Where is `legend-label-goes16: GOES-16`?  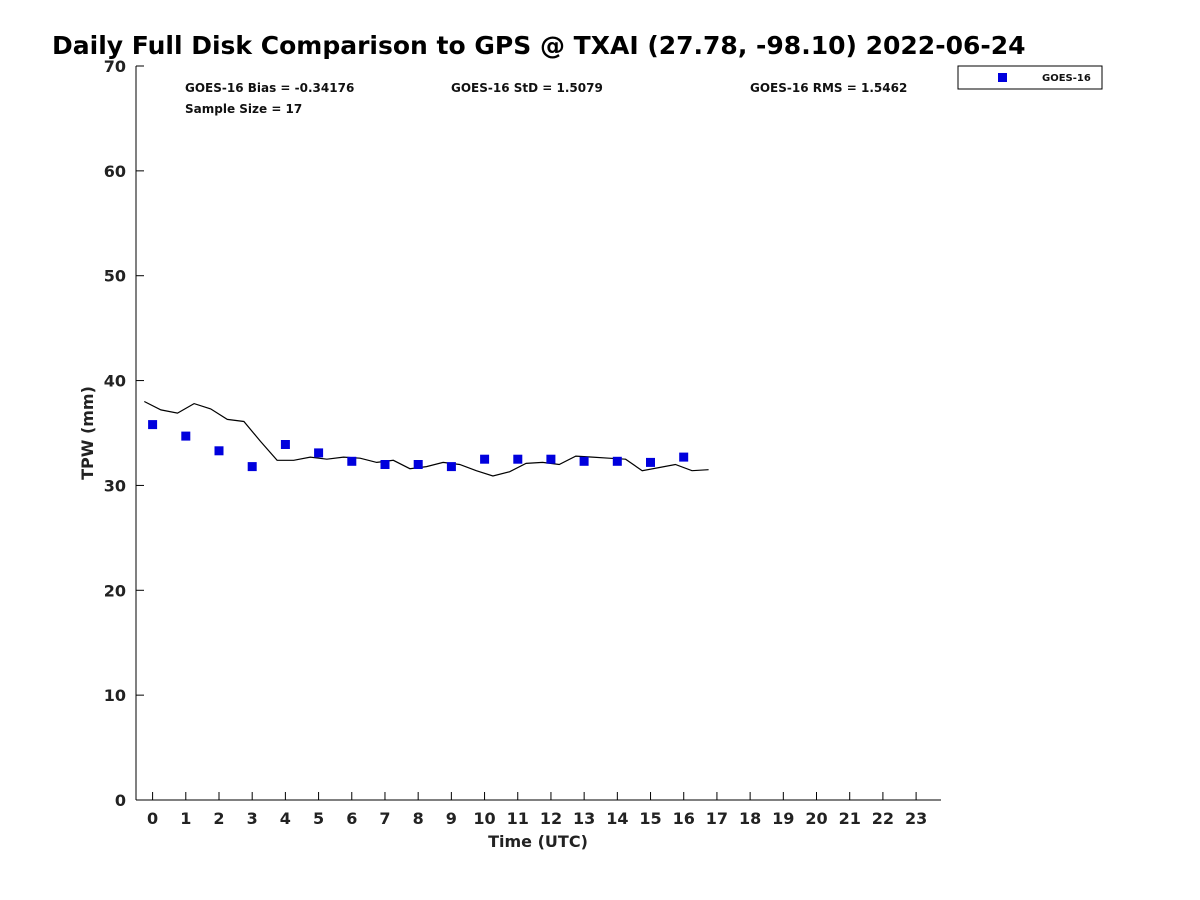 legend-label-goes16: GOES-16 is located at coordinates (1066, 78).